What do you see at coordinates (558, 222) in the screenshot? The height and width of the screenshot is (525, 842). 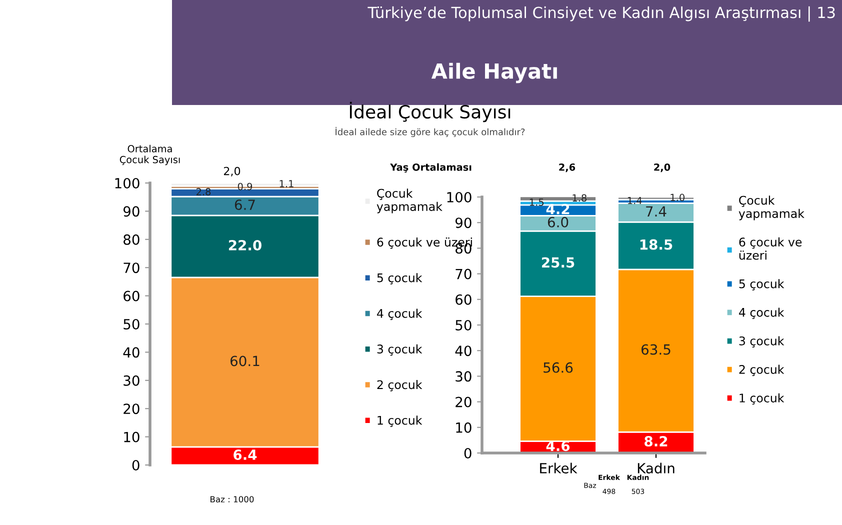 I see `data-label: 6.0` at bounding box center [558, 222].